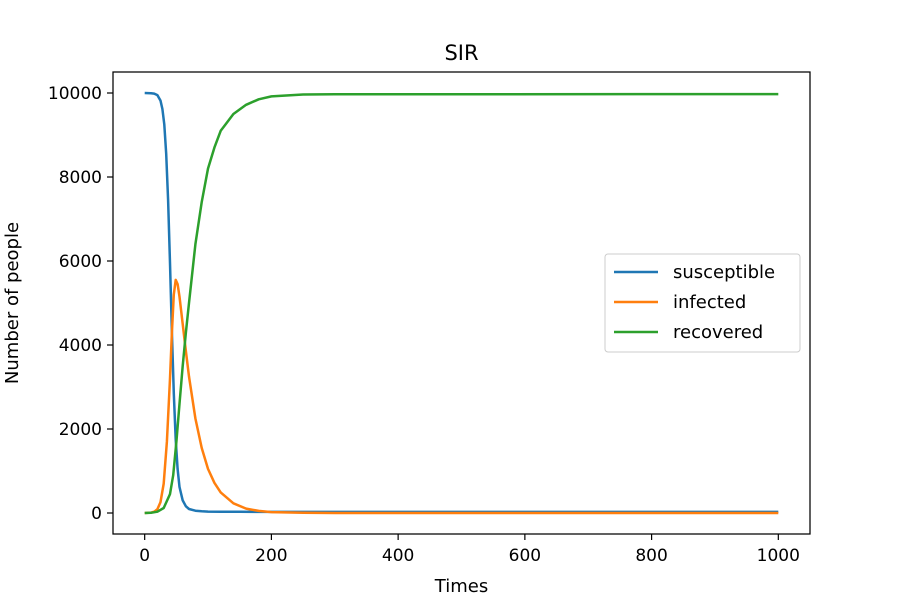 This screenshot has width=900, height=600. I want to click on chart-title: SIR, so click(461, 53).